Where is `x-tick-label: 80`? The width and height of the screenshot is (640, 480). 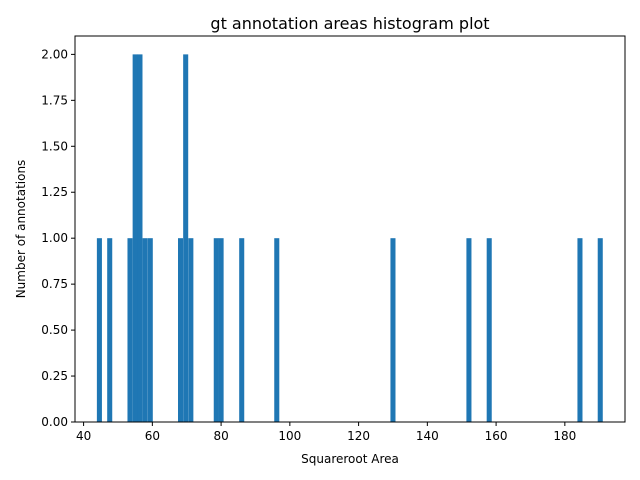 x-tick-label: 80 is located at coordinates (220, 436).